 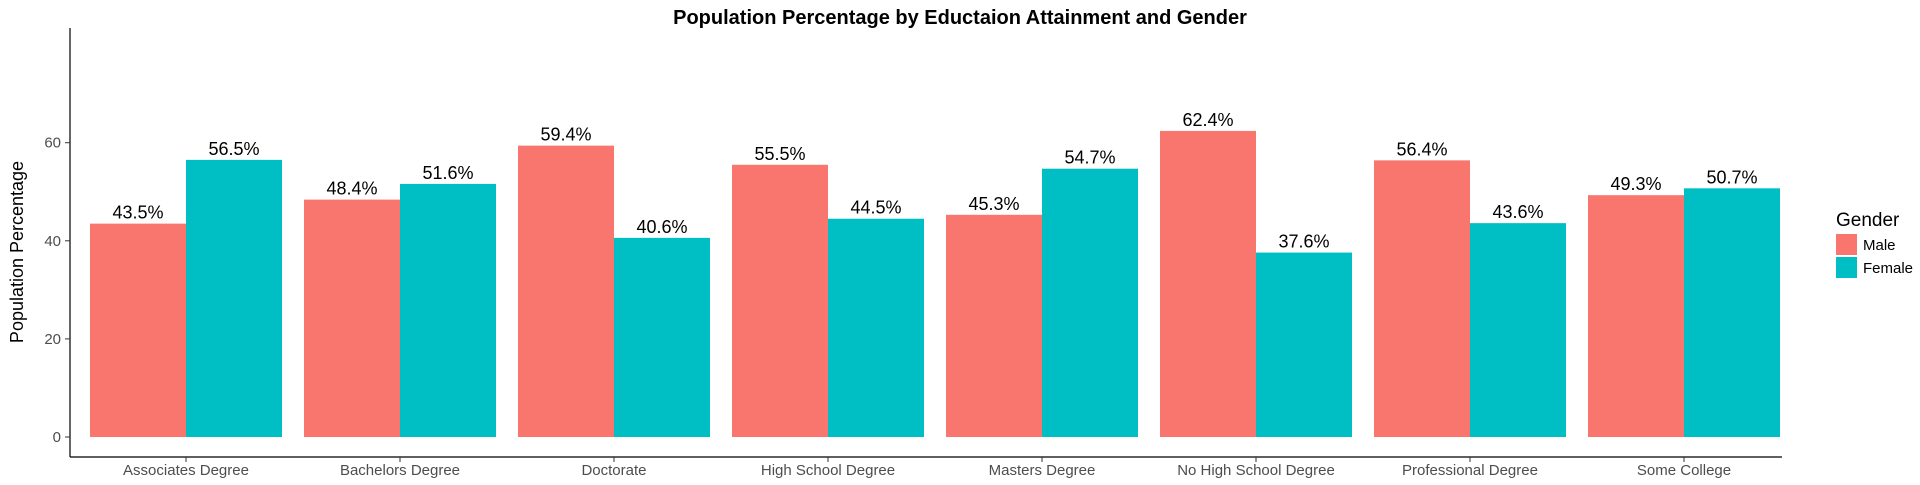 What do you see at coordinates (1635, 184) in the screenshot?
I see `data-label-male-7: 49.3%` at bounding box center [1635, 184].